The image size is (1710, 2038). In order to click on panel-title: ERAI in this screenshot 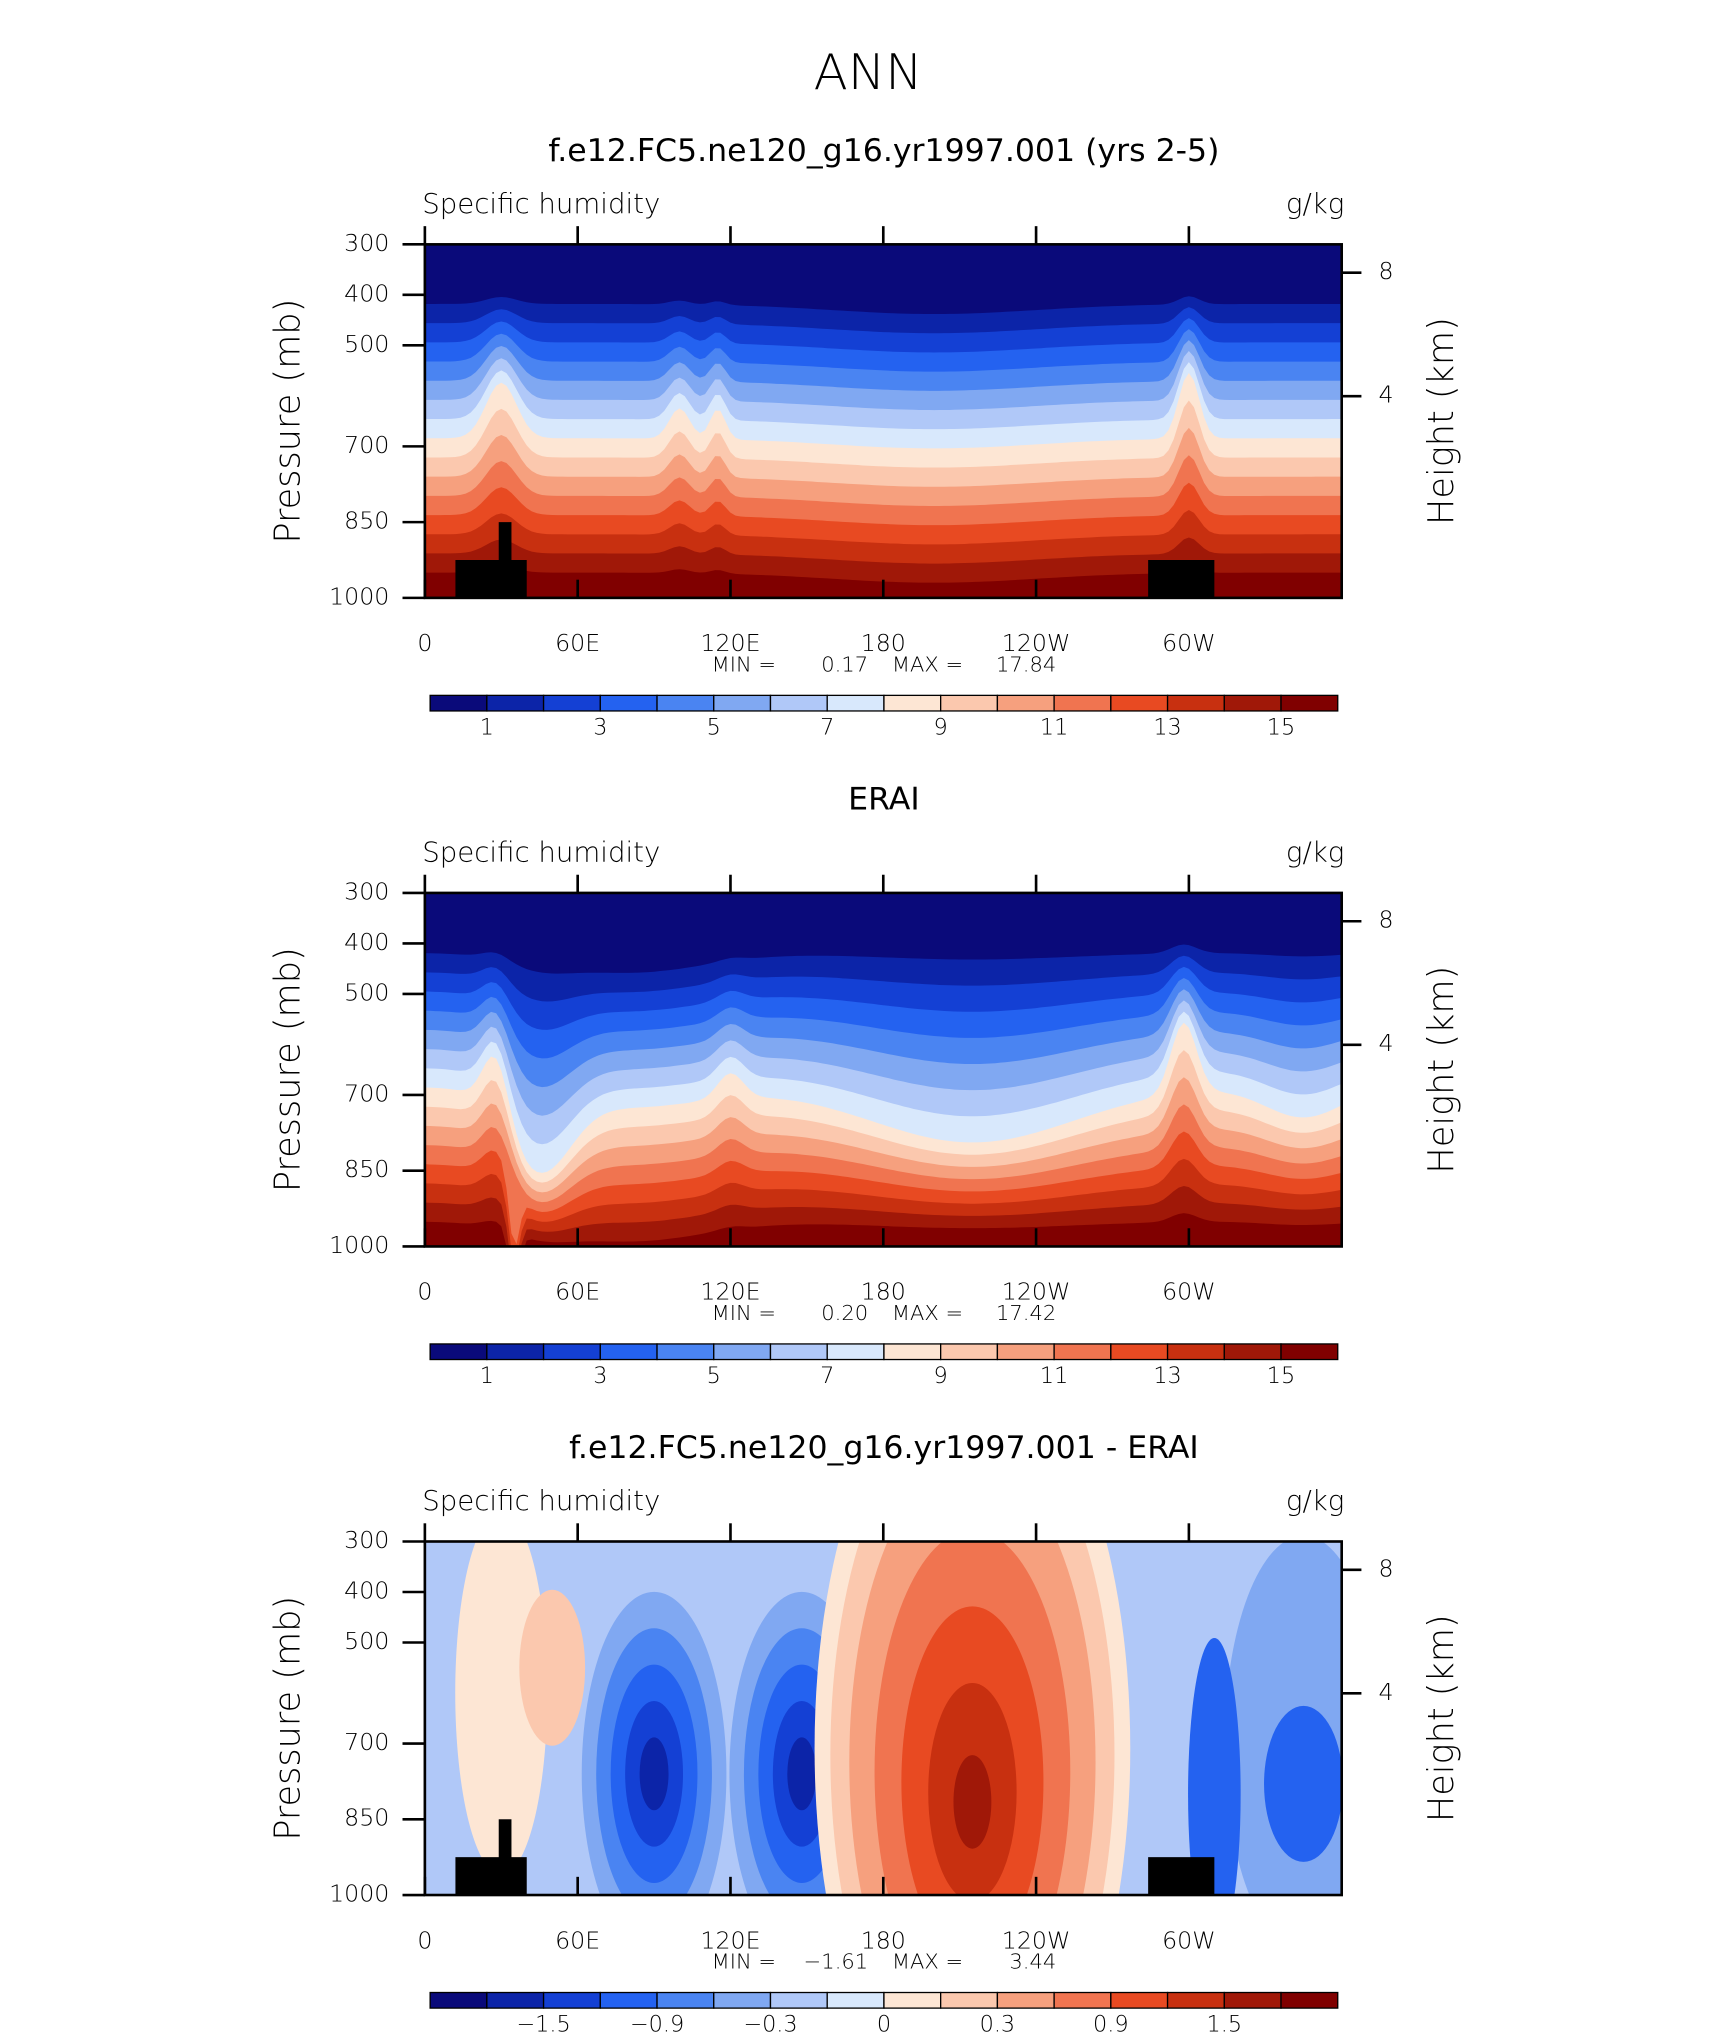, I will do `click(884, 800)`.